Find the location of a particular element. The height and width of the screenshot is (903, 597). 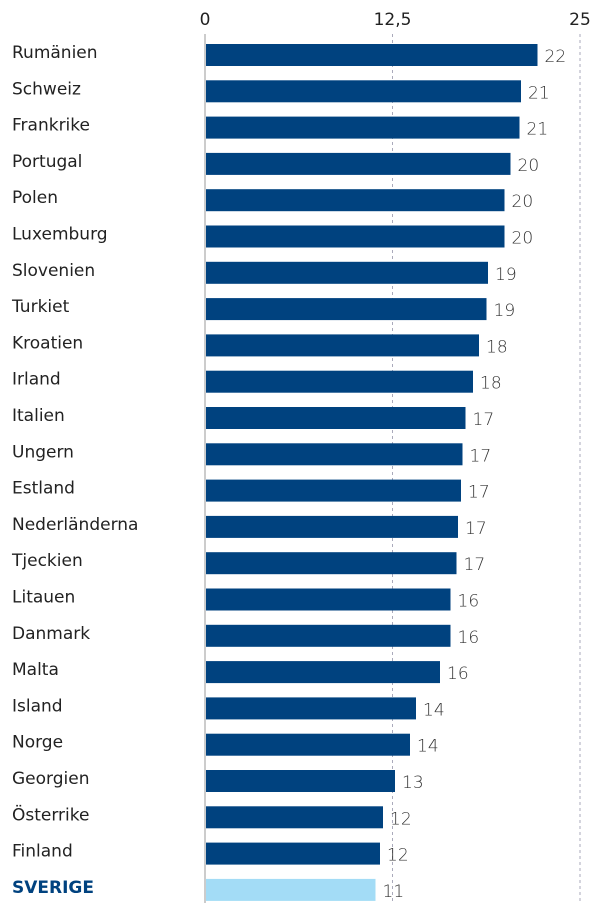

category-label: Estland is located at coordinates (43, 489).